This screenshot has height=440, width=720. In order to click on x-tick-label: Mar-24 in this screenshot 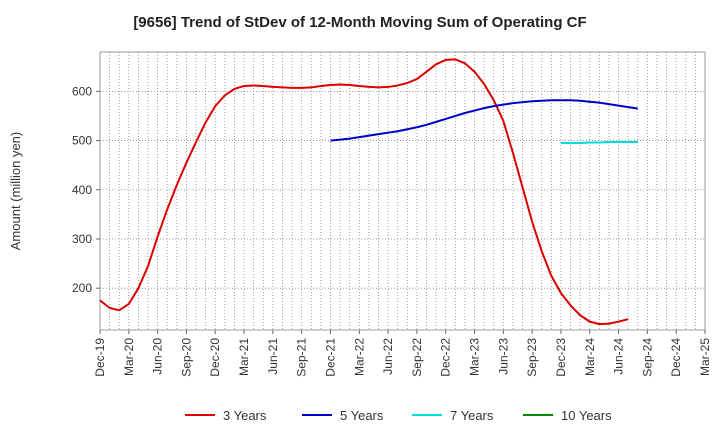, I will do `click(590, 357)`.